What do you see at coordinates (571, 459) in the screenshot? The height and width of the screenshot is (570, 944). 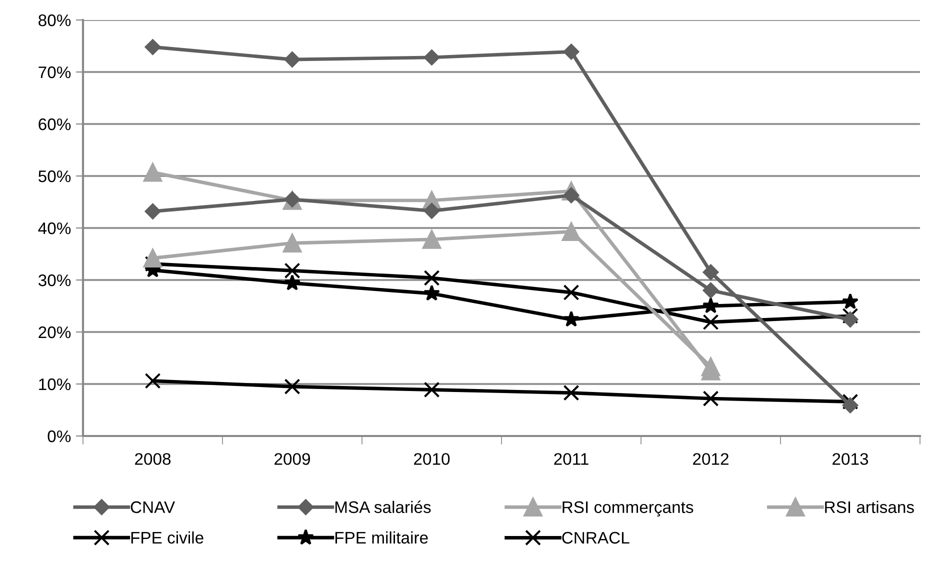 I see `x-tick-label: 2011` at bounding box center [571, 459].